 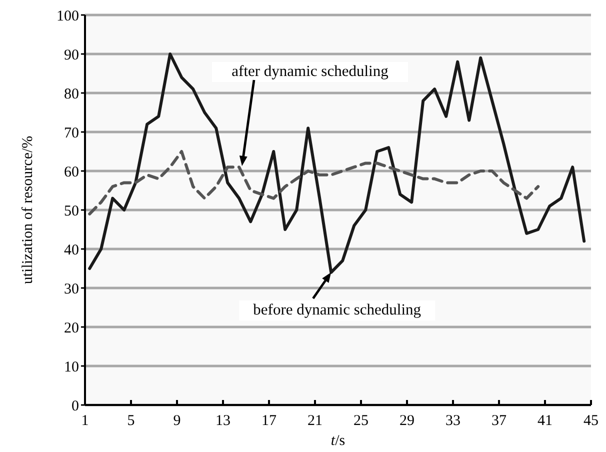 I want to click on line-series, so click(x=314, y=183).